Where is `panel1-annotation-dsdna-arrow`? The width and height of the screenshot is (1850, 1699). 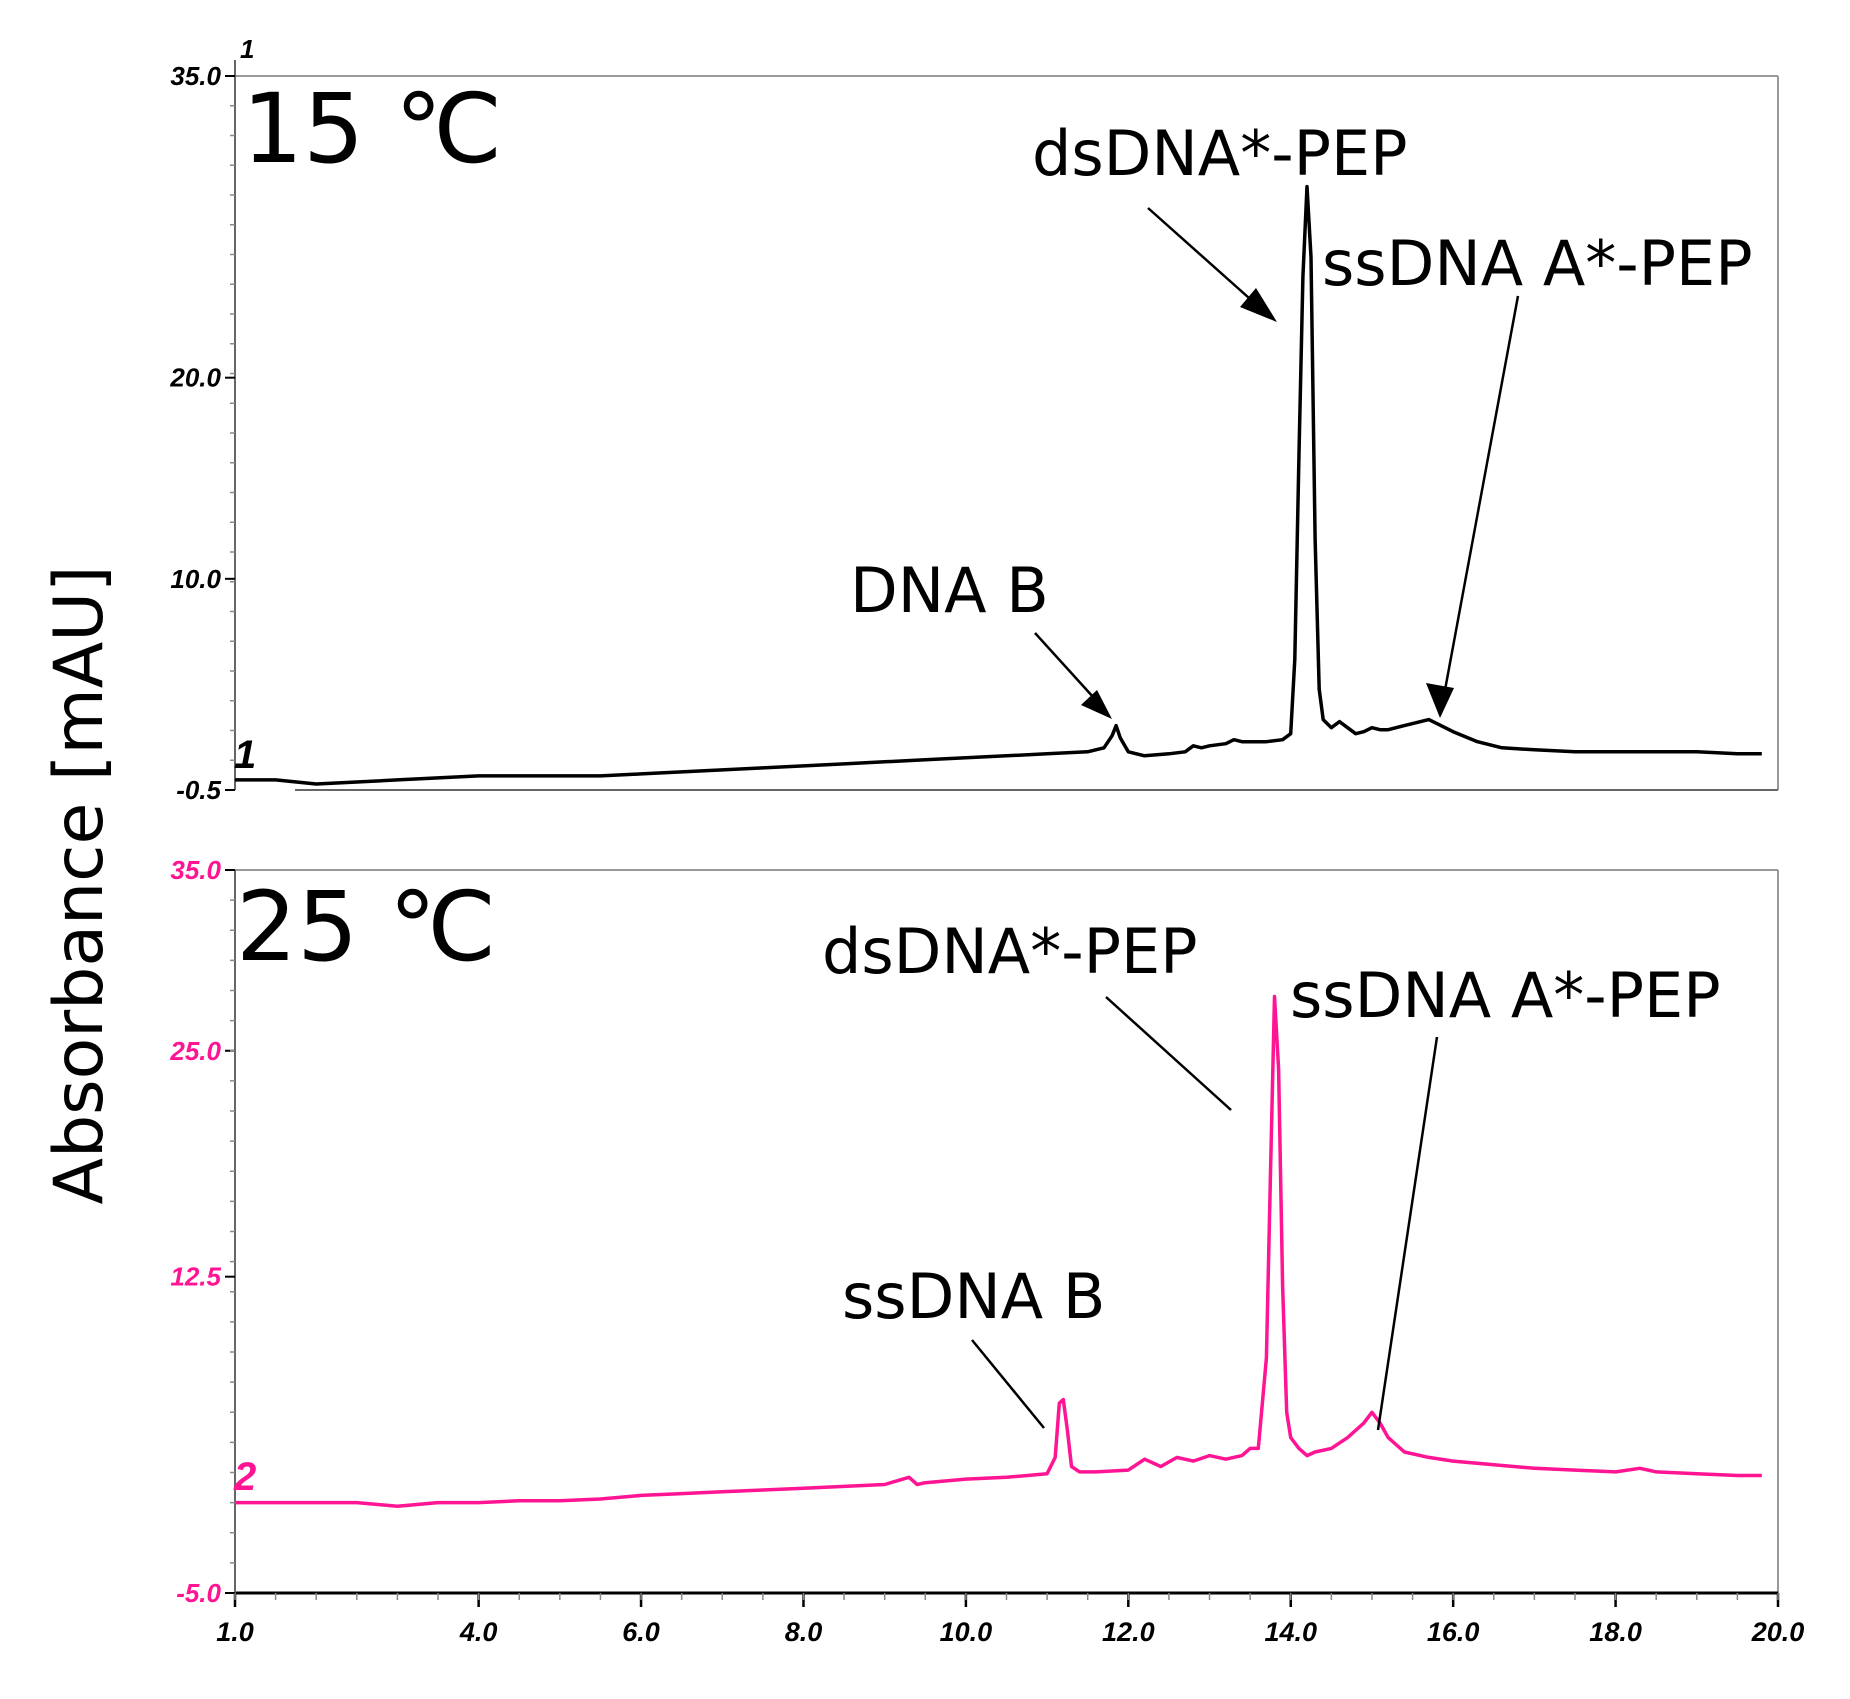 panel1-annotation-dsdna-arrow is located at coordinates (1203, 257).